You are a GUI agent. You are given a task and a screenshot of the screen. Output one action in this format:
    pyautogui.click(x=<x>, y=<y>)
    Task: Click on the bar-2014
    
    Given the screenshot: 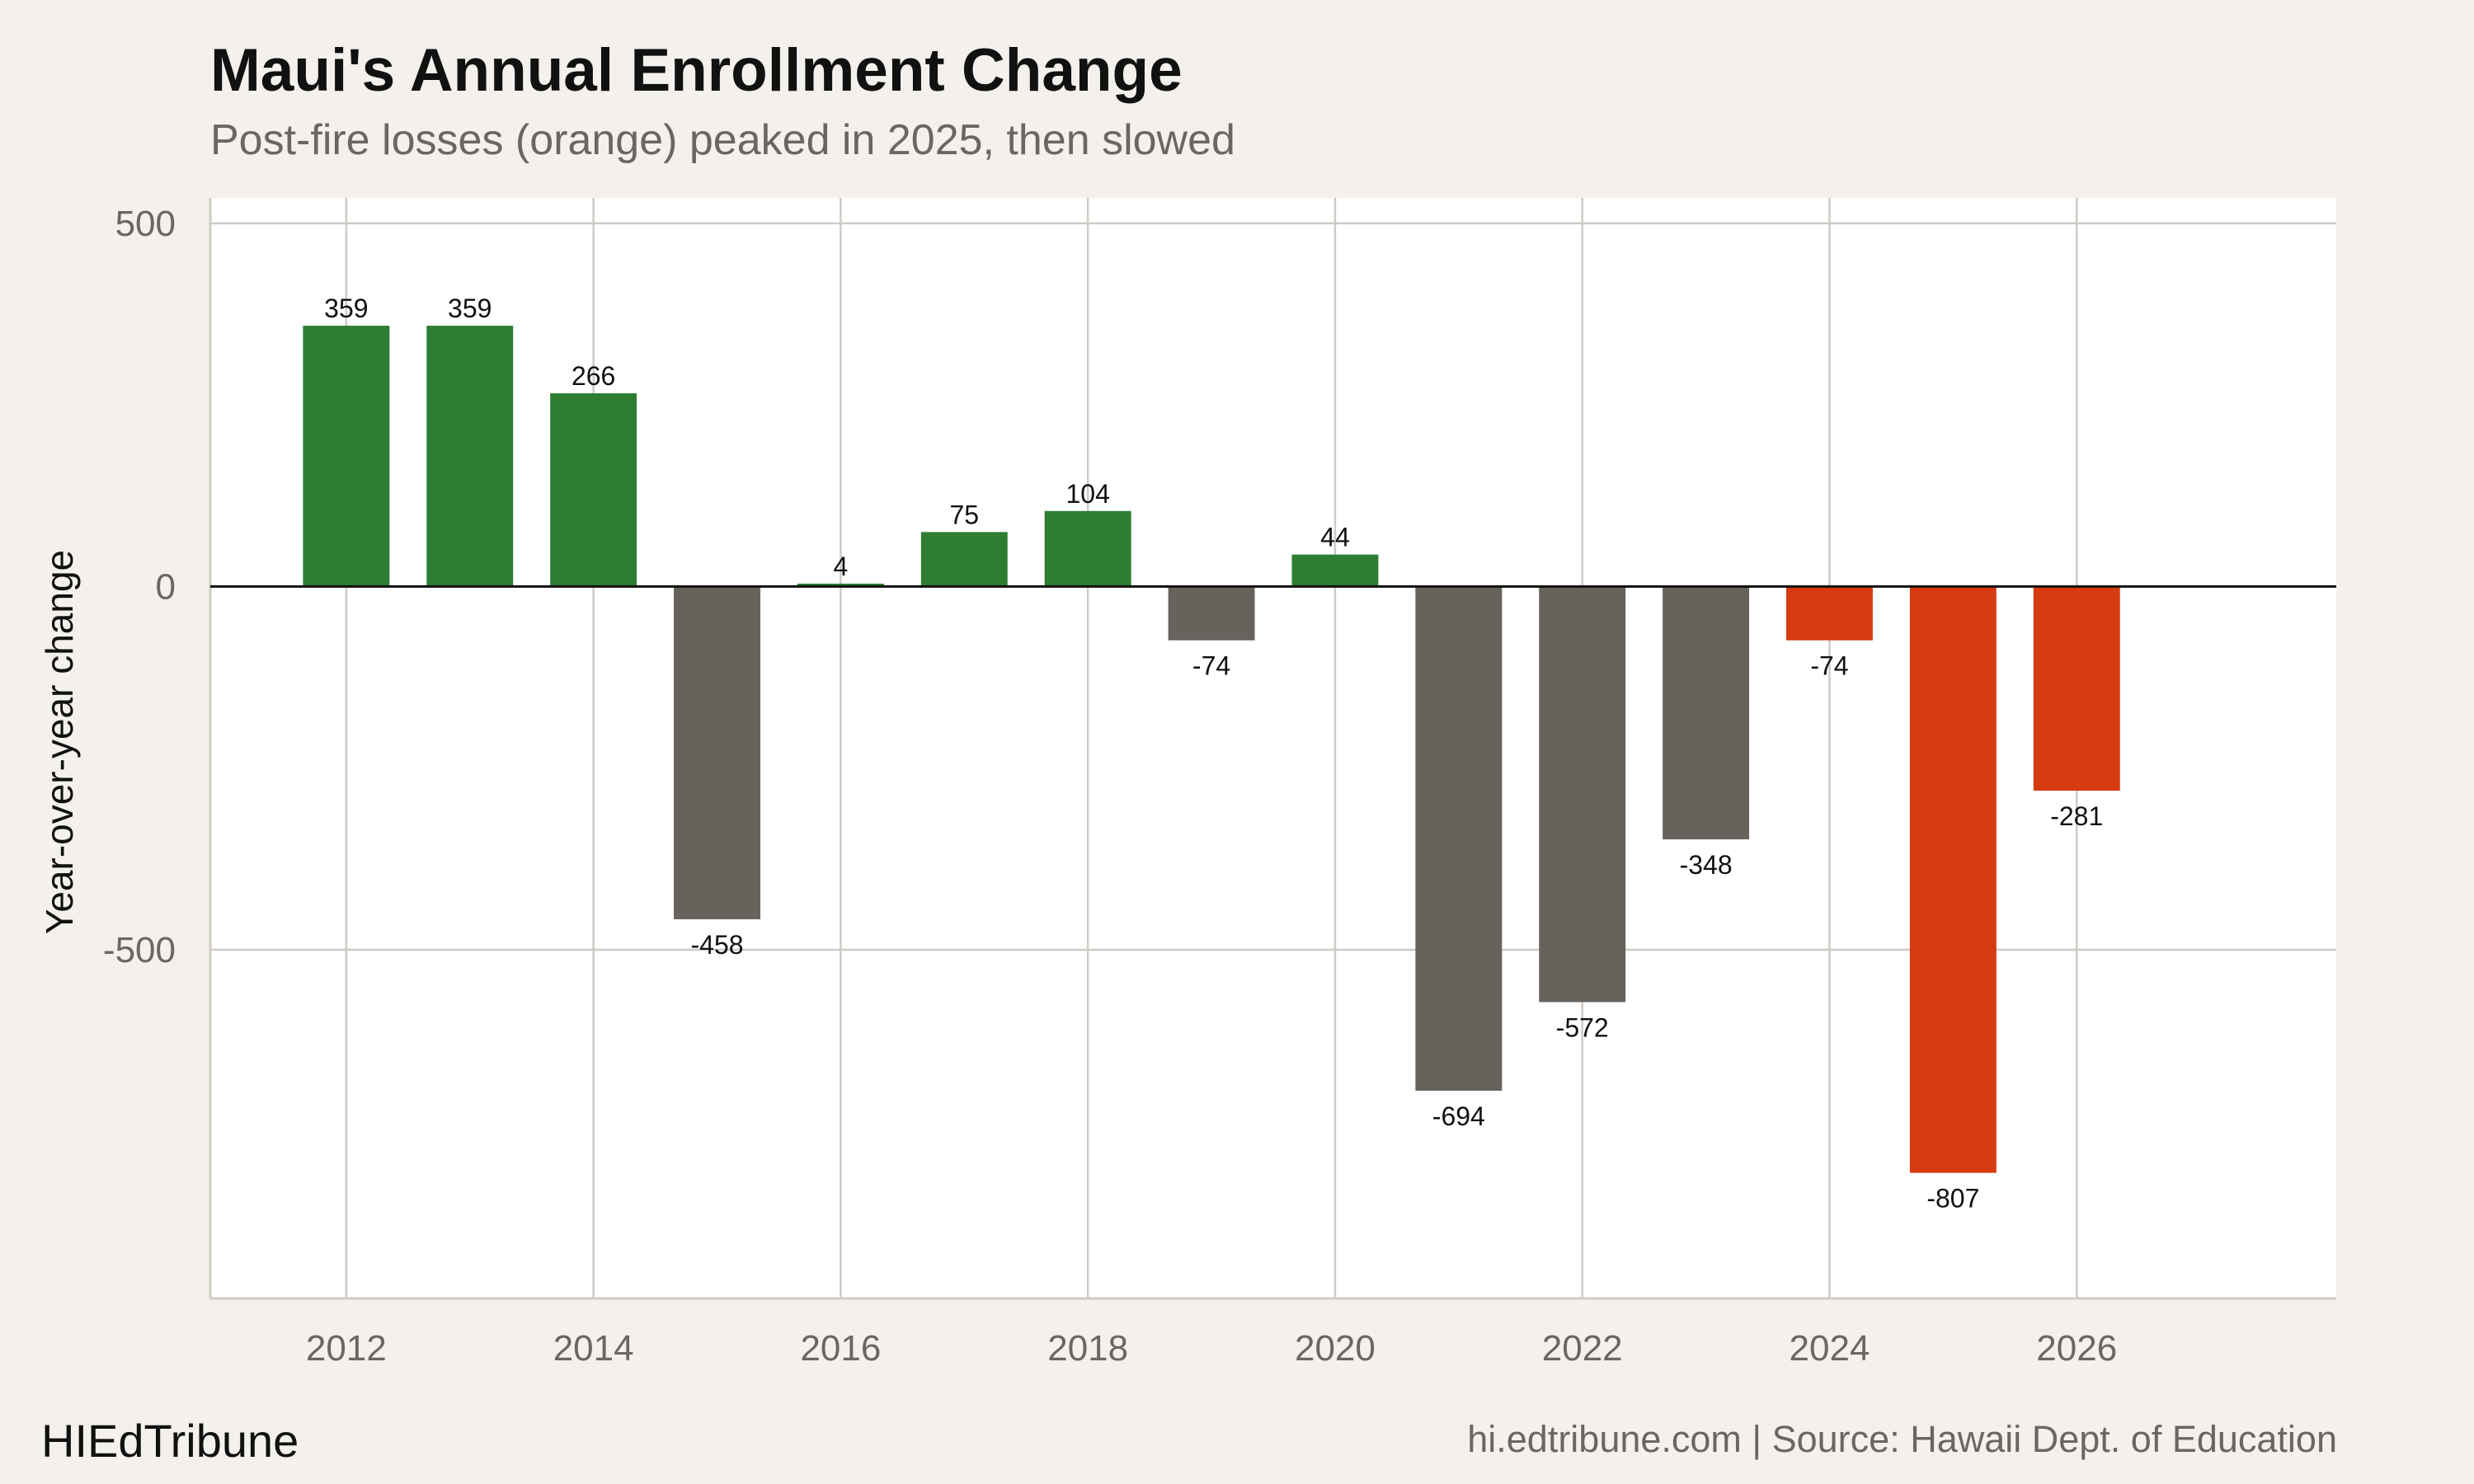 What is the action you would take?
    pyautogui.click(x=593, y=490)
    